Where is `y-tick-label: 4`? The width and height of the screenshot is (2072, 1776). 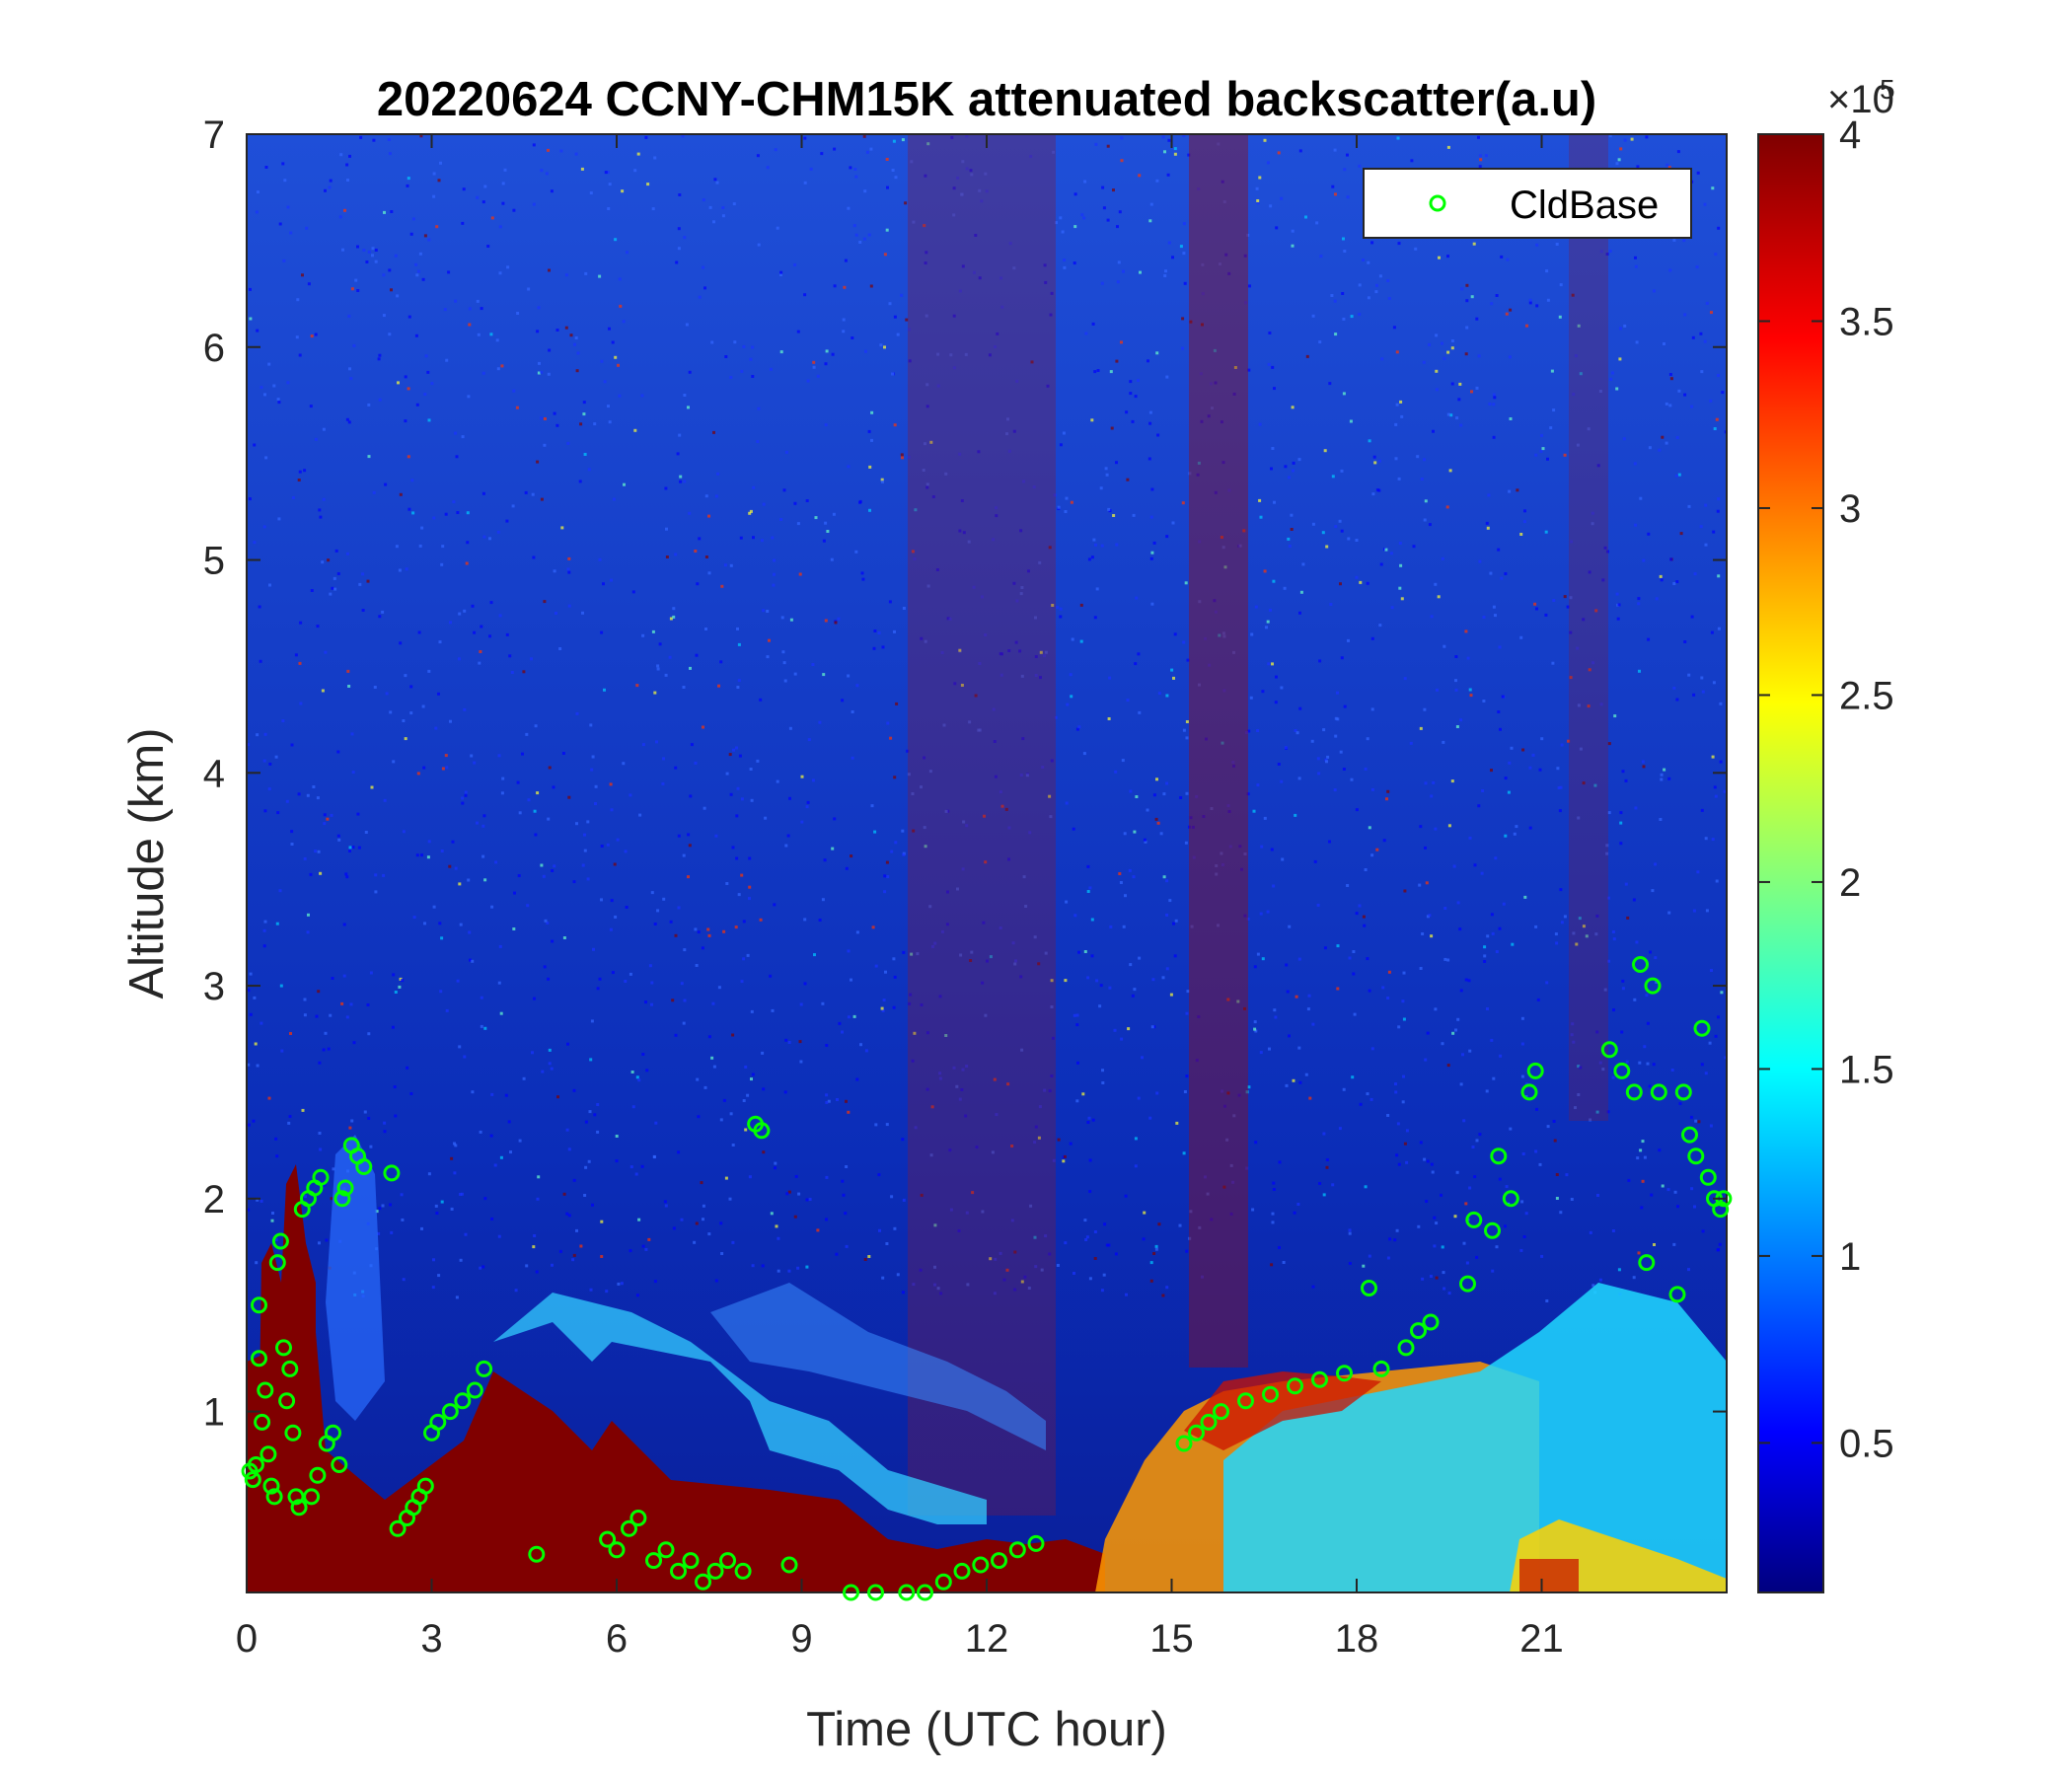 y-tick-label: 4 is located at coordinates (214, 774).